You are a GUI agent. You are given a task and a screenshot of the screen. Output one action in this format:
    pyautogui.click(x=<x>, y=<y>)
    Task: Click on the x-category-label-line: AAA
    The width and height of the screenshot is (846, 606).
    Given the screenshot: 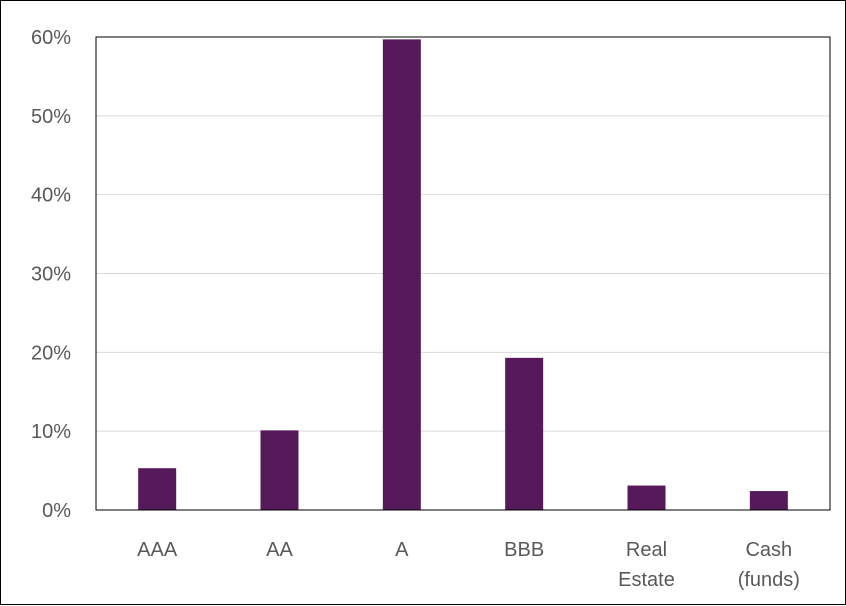 What is the action you would take?
    pyautogui.click(x=157, y=550)
    